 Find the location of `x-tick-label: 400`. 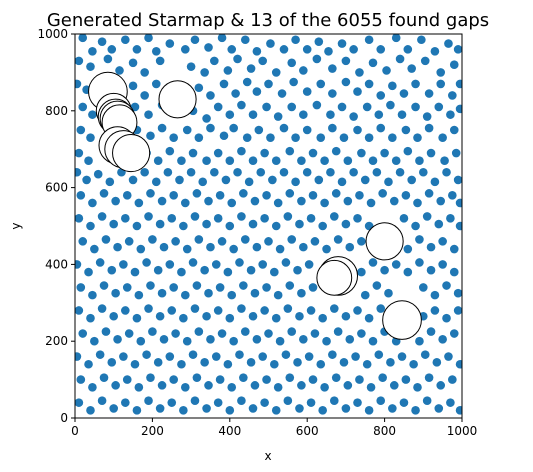

x-tick-label: 400 is located at coordinates (229, 431).